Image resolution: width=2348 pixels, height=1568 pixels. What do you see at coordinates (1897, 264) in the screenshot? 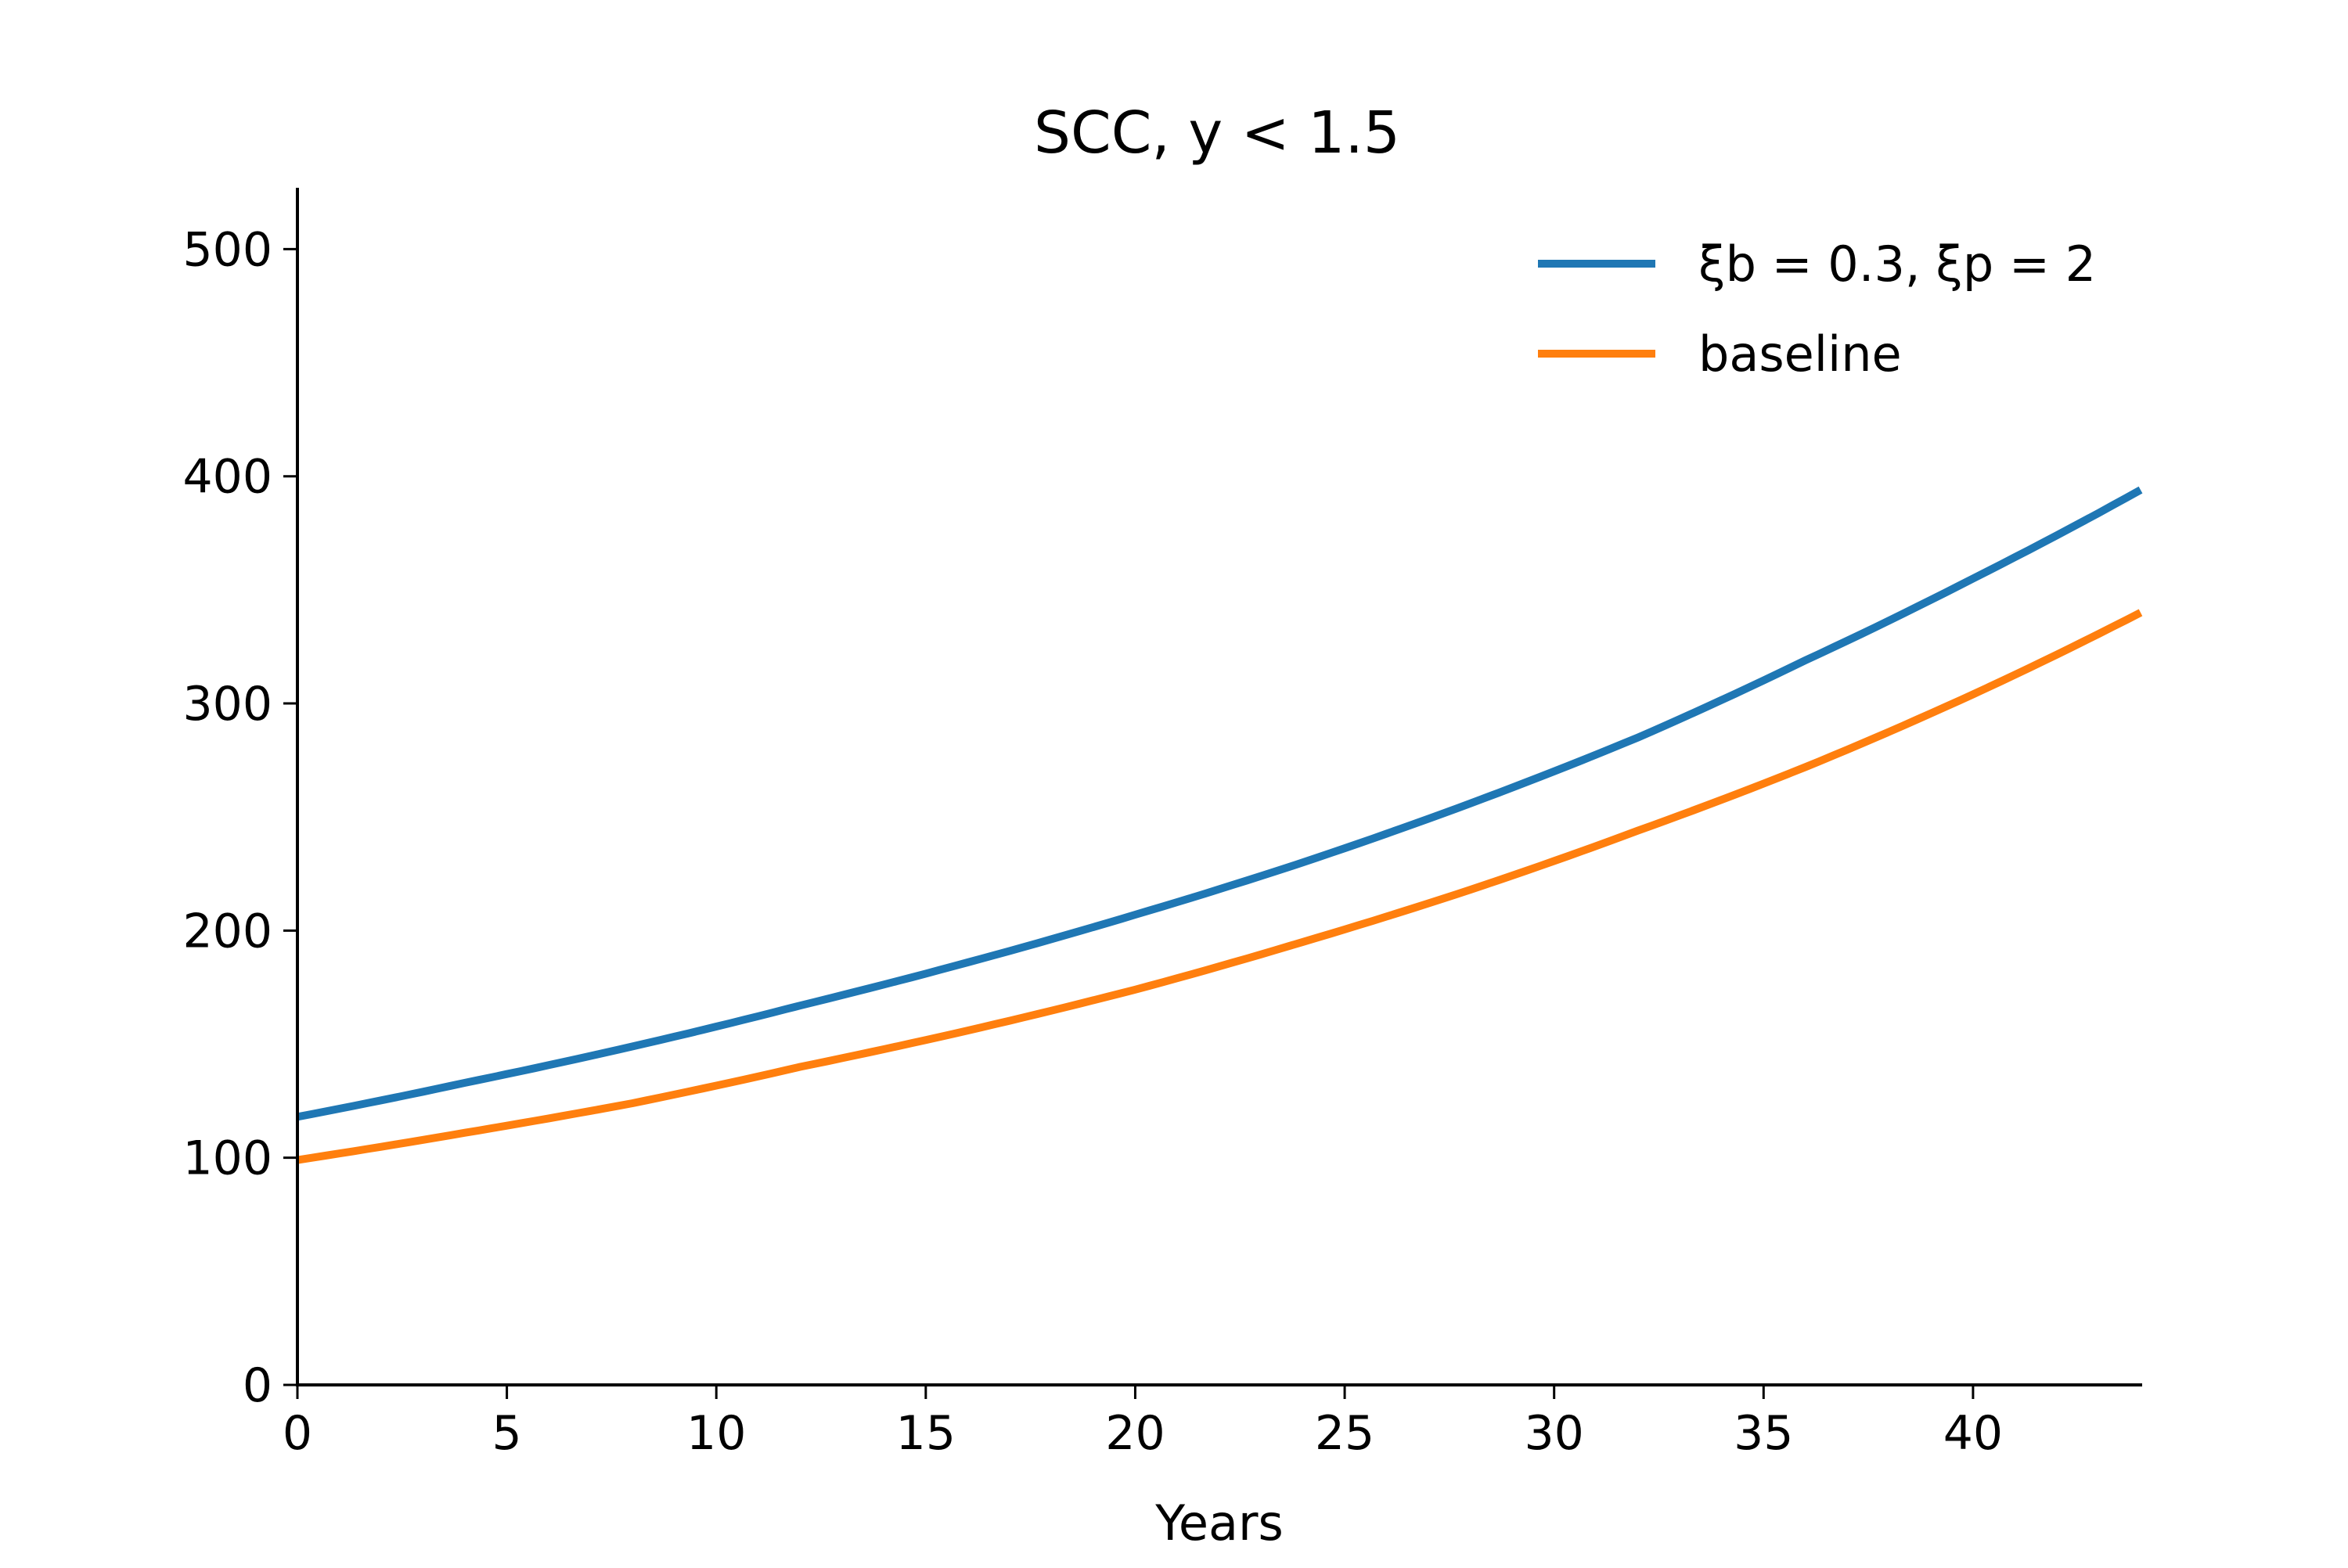
I see `legend-label-0: ξb = 0.3, ξp = 2` at bounding box center [1897, 264].